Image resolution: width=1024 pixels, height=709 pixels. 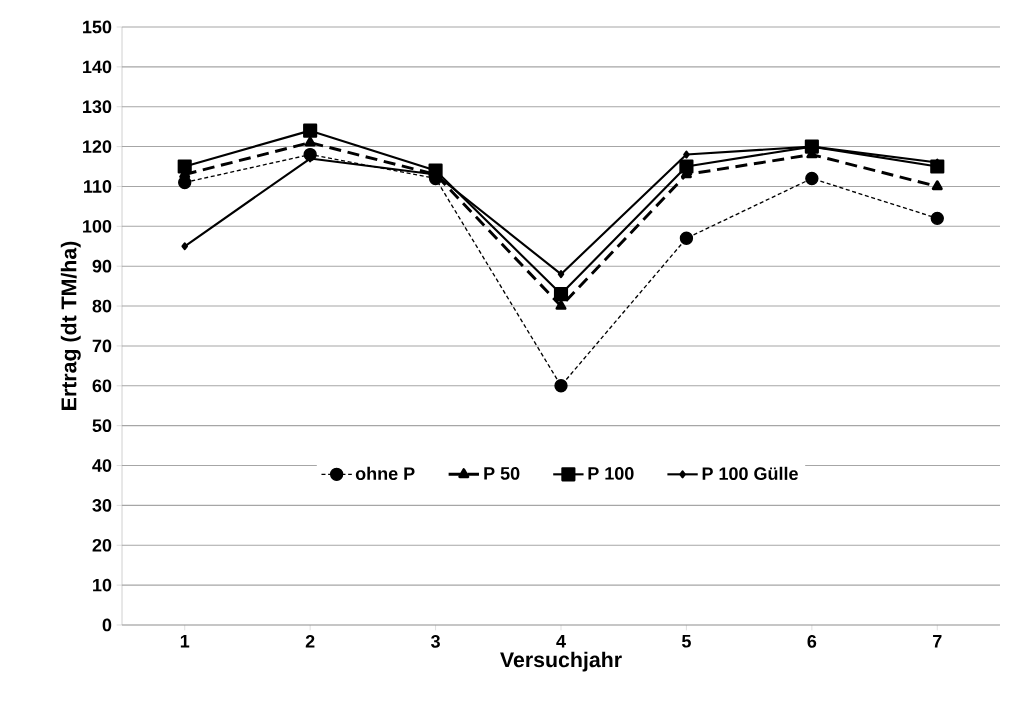 What do you see at coordinates (102, 585) in the screenshot?
I see `y-tick-label: 10` at bounding box center [102, 585].